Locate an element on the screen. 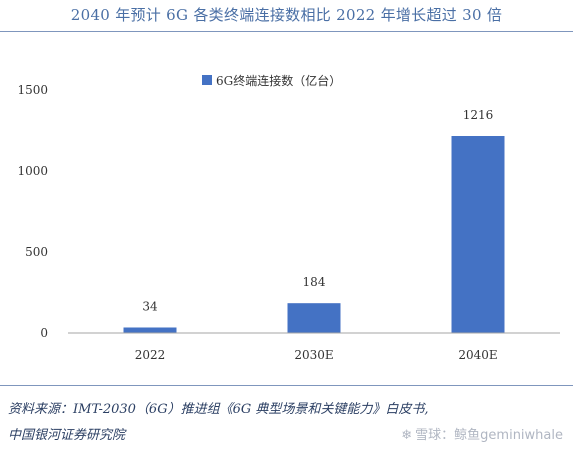 The image size is (573, 452). top-divider is located at coordinates (286, 31).